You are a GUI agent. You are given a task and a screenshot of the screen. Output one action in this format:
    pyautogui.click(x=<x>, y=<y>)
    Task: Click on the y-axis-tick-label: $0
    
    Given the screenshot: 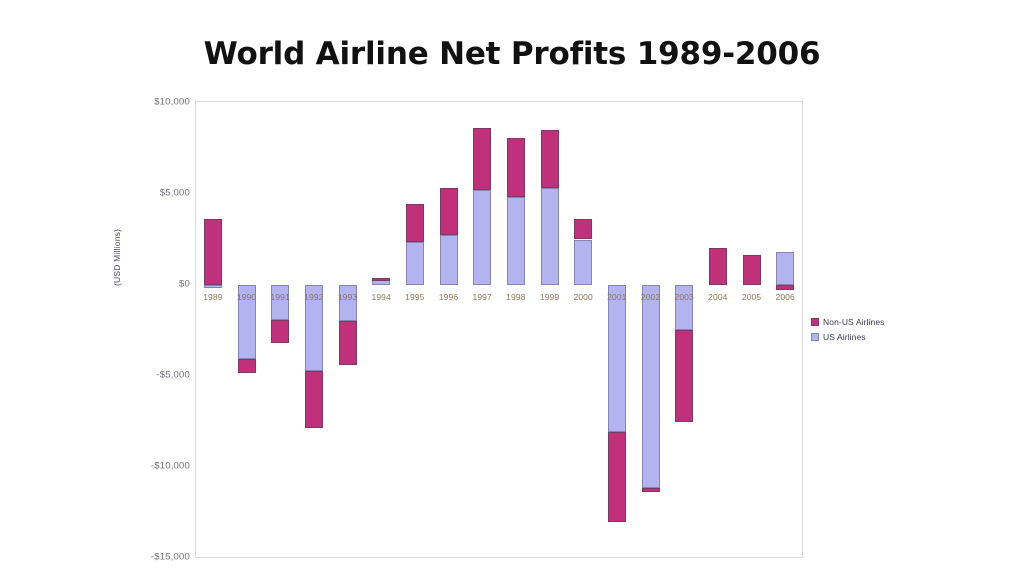 What is the action you would take?
    pyautogui.click(x=184, y=284)
    